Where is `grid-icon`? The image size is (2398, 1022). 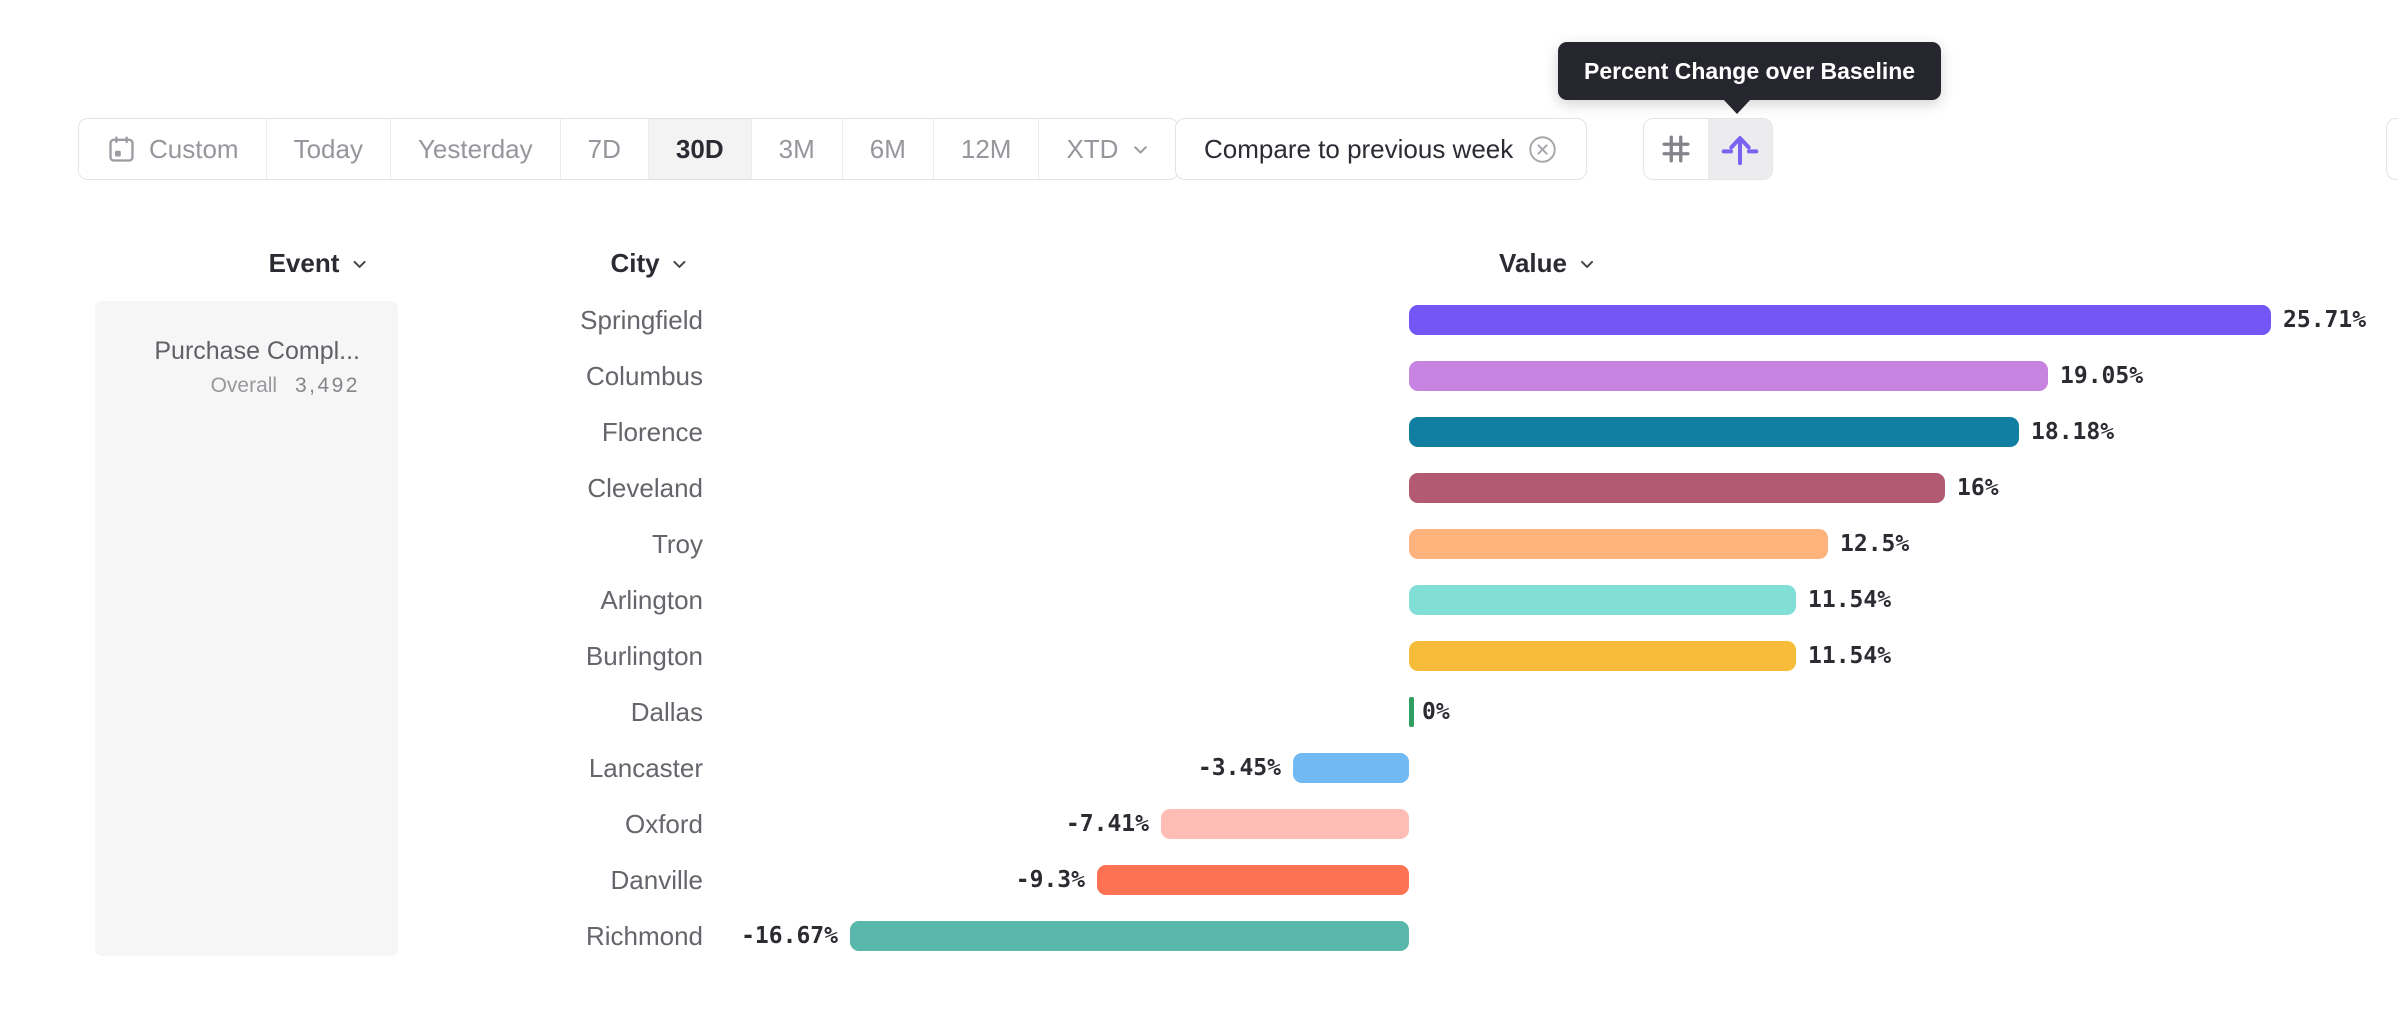
grid-icon is located at coordinates (1676, 149).